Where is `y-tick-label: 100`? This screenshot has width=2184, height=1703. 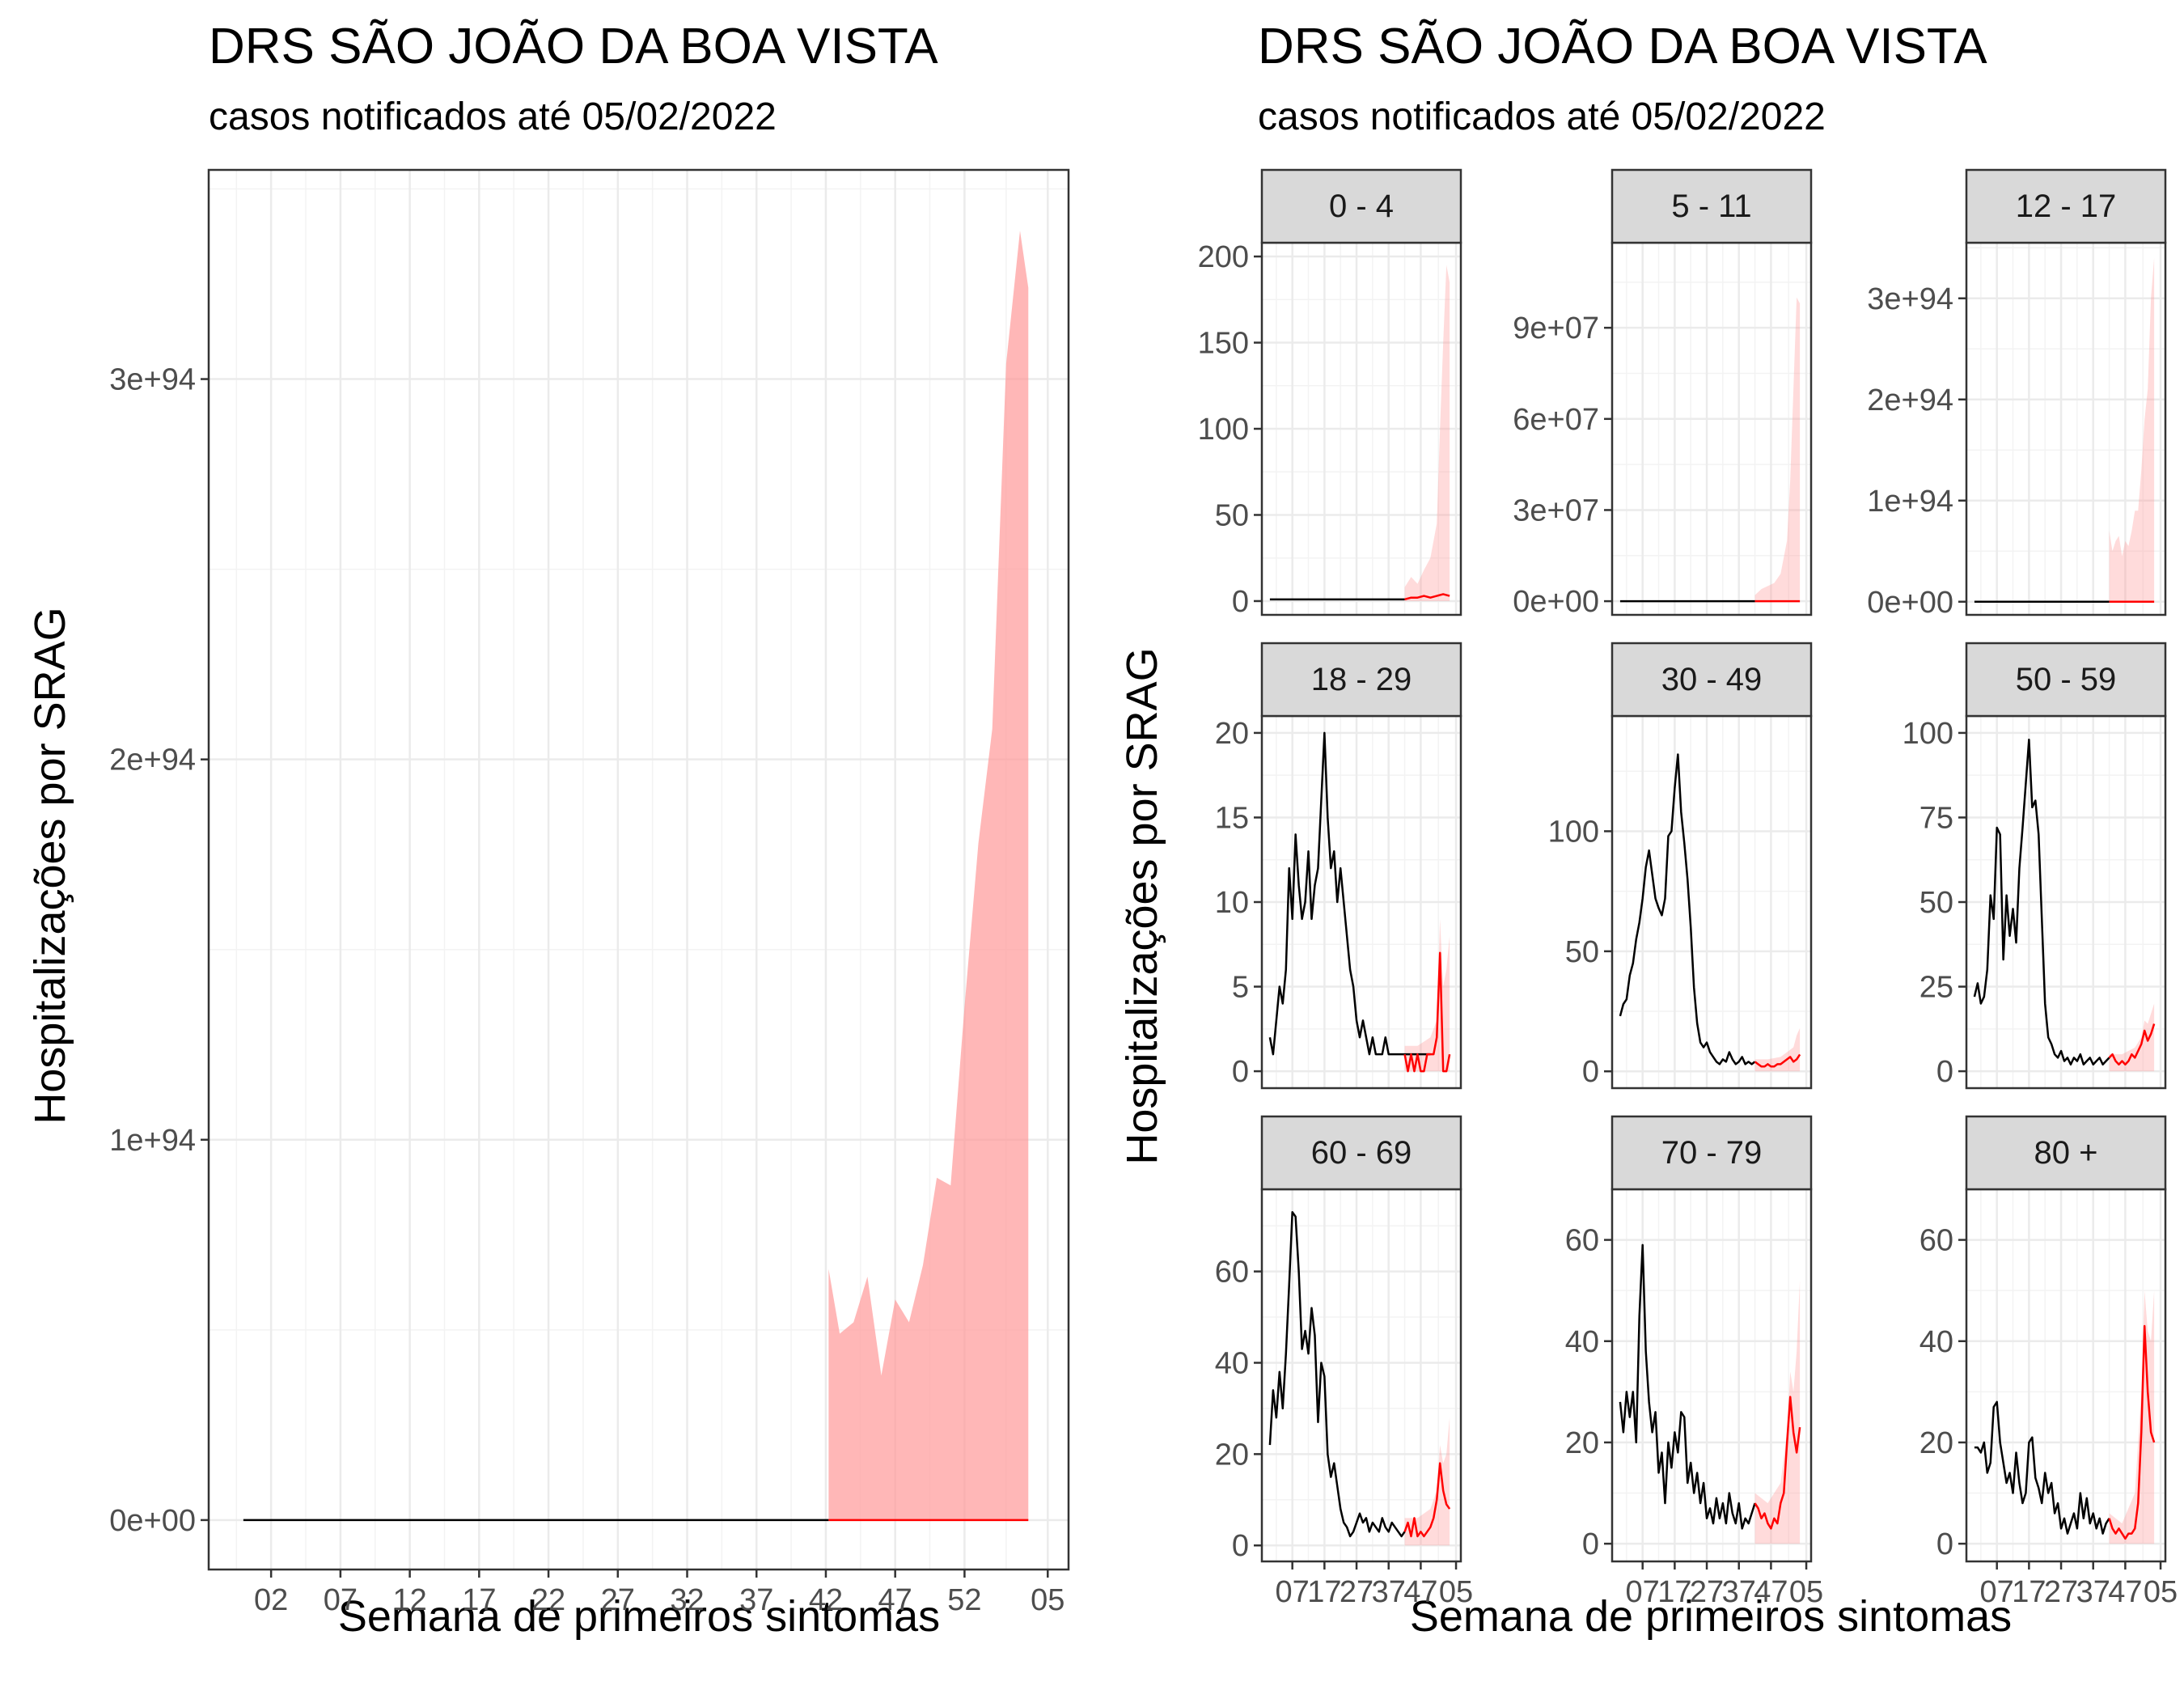
y-tick-label: 100 is located at coordinates (1928, 734).